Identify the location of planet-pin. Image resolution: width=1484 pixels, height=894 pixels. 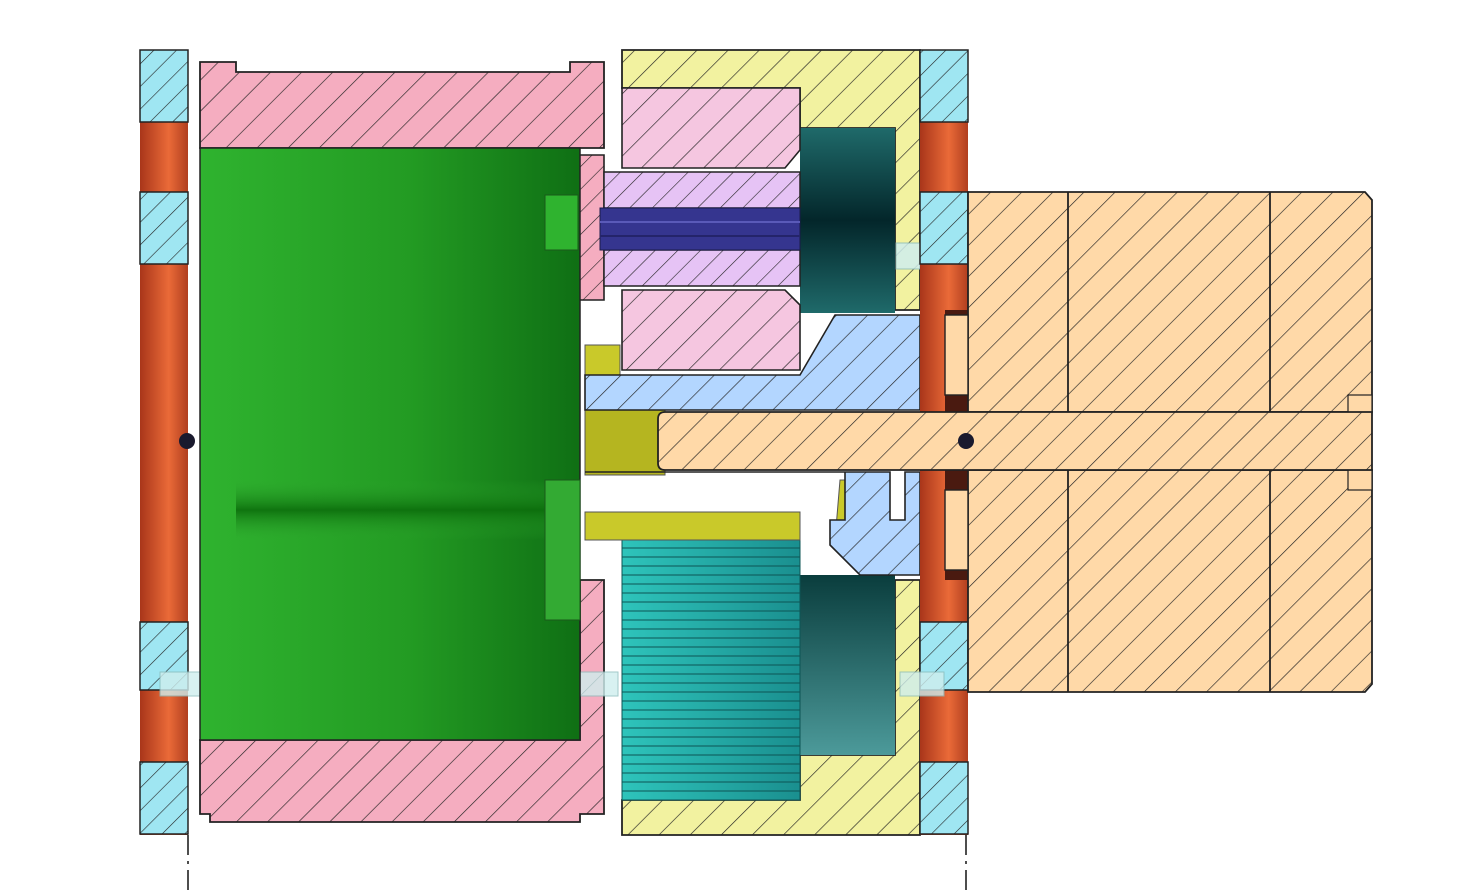
(702, 229).